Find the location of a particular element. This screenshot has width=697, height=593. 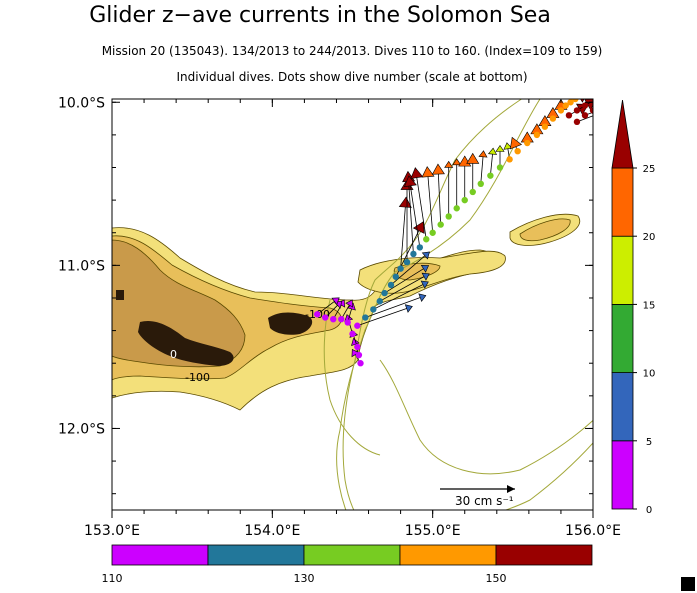

land-patch-west is located at coordinates (120, 295).